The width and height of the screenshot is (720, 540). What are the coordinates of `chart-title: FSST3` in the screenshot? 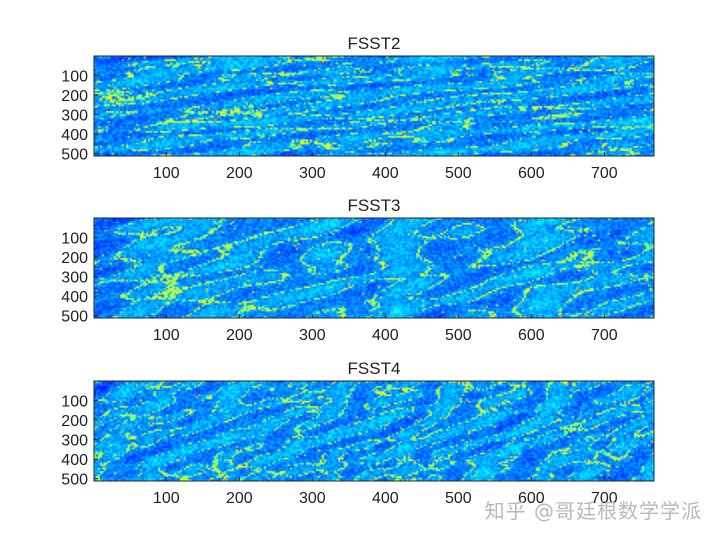 It's located at (374, 205).